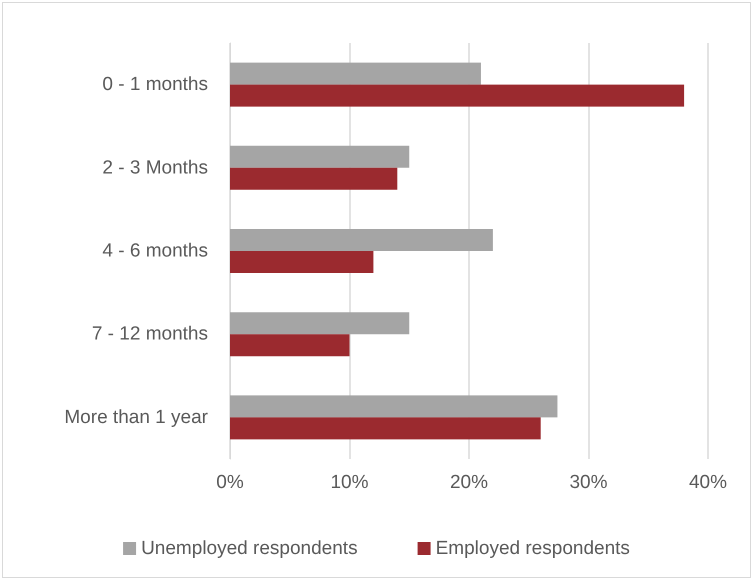  I want to click on y-tick-label: 7 - 12 months, so click(150, 334).